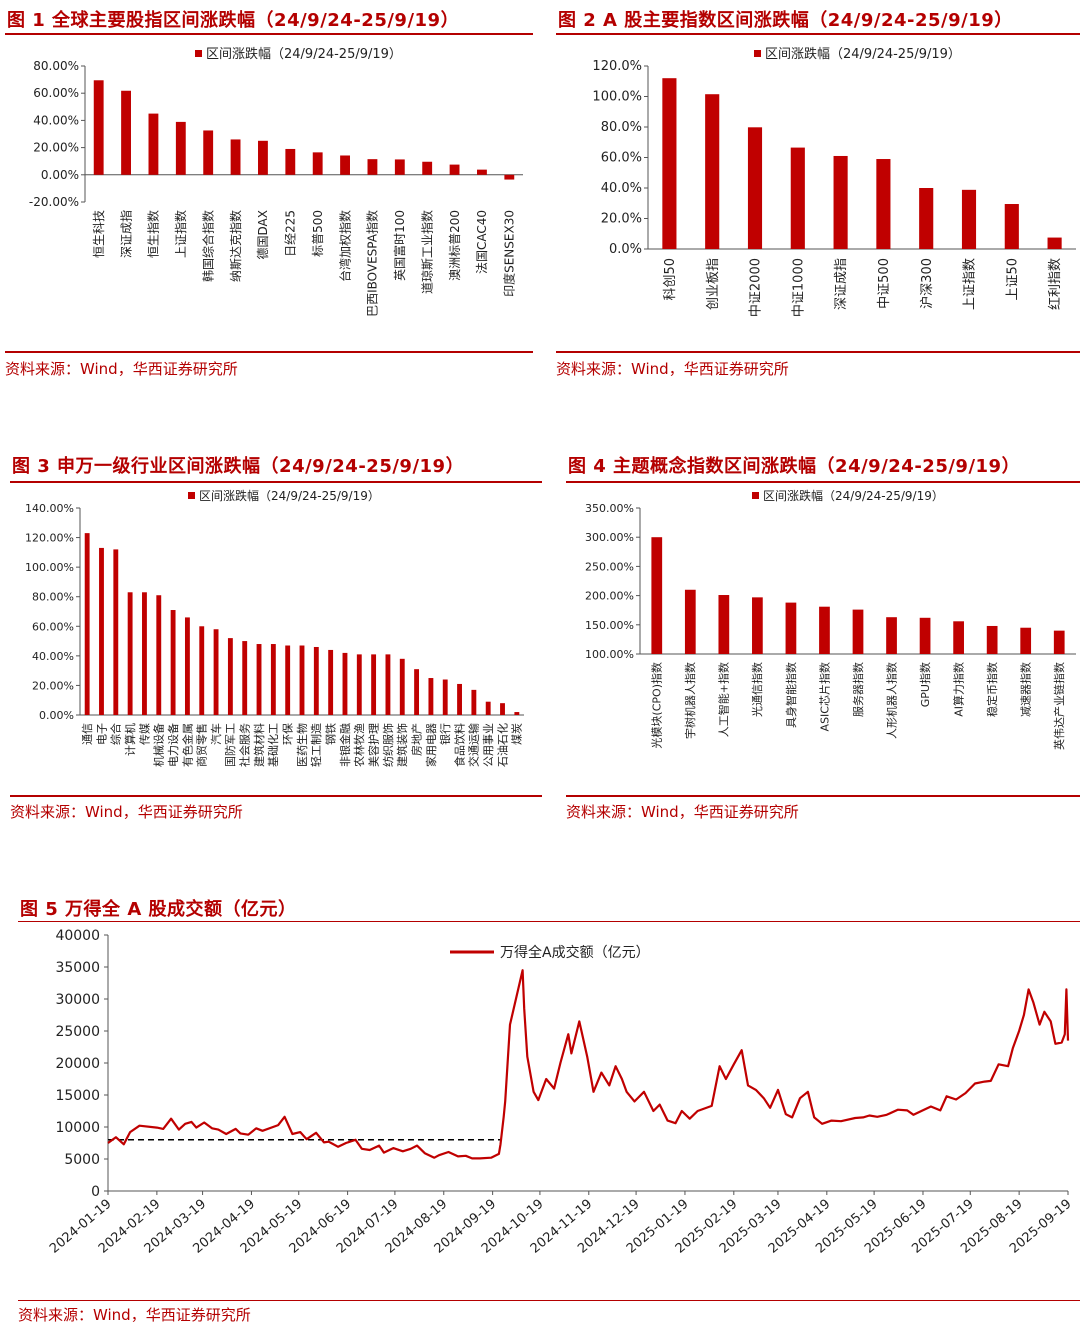 The height and width of the screenshot is (1331, 1080). Describe the element at coordinates (126, 812) in the screenshot. I see `figure-3-source: 资料来源：Wind，华西证券研究所` at that location.